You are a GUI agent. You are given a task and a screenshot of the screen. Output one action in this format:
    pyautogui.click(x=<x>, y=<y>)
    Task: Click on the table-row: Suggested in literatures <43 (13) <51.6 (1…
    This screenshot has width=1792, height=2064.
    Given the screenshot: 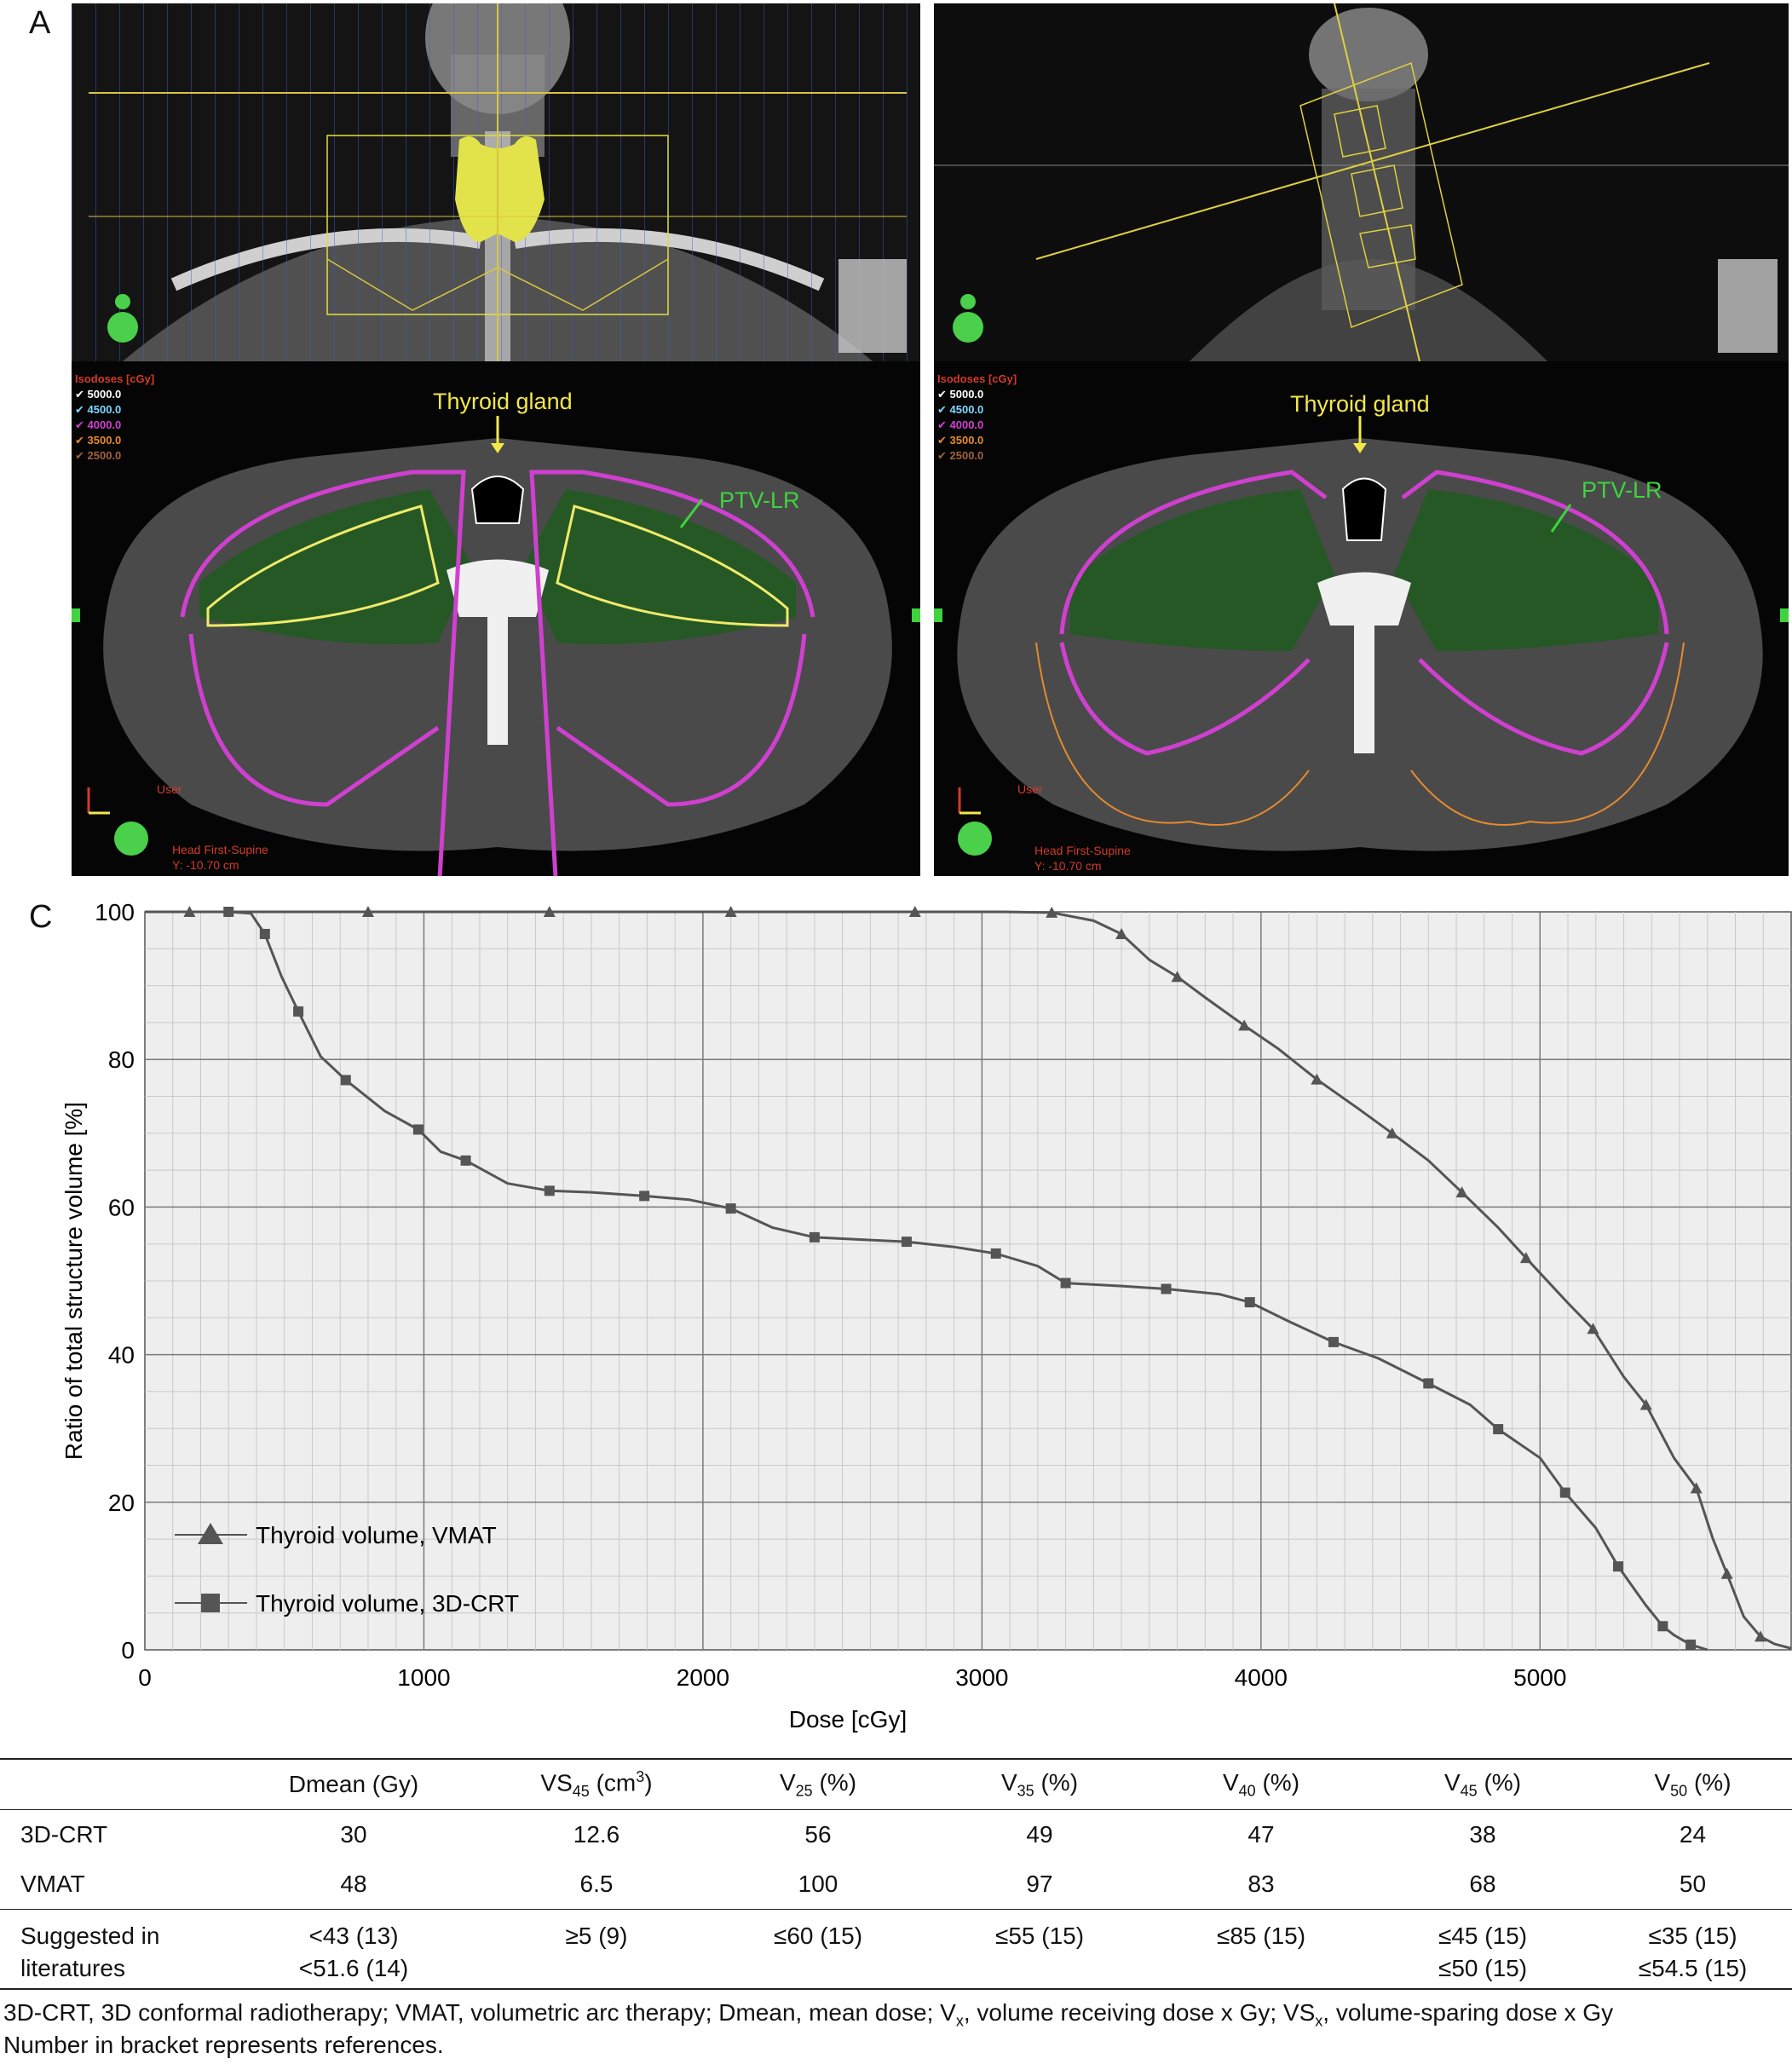 What is the action you would take?
    pyautogui.click(x=896, y=1949)
    